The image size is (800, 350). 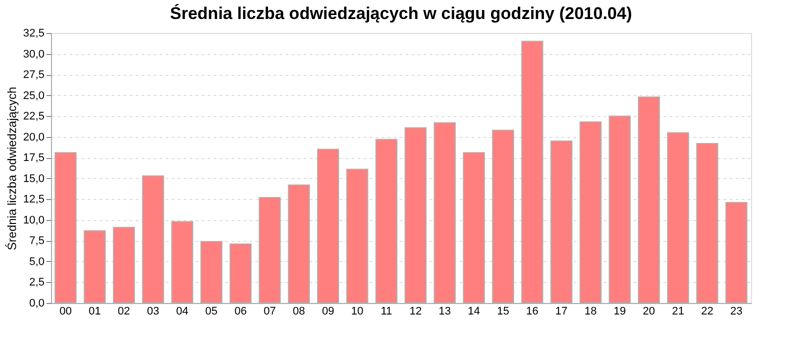 I want to click on y-tick-label: 17,5, so click(x=33, y=158).